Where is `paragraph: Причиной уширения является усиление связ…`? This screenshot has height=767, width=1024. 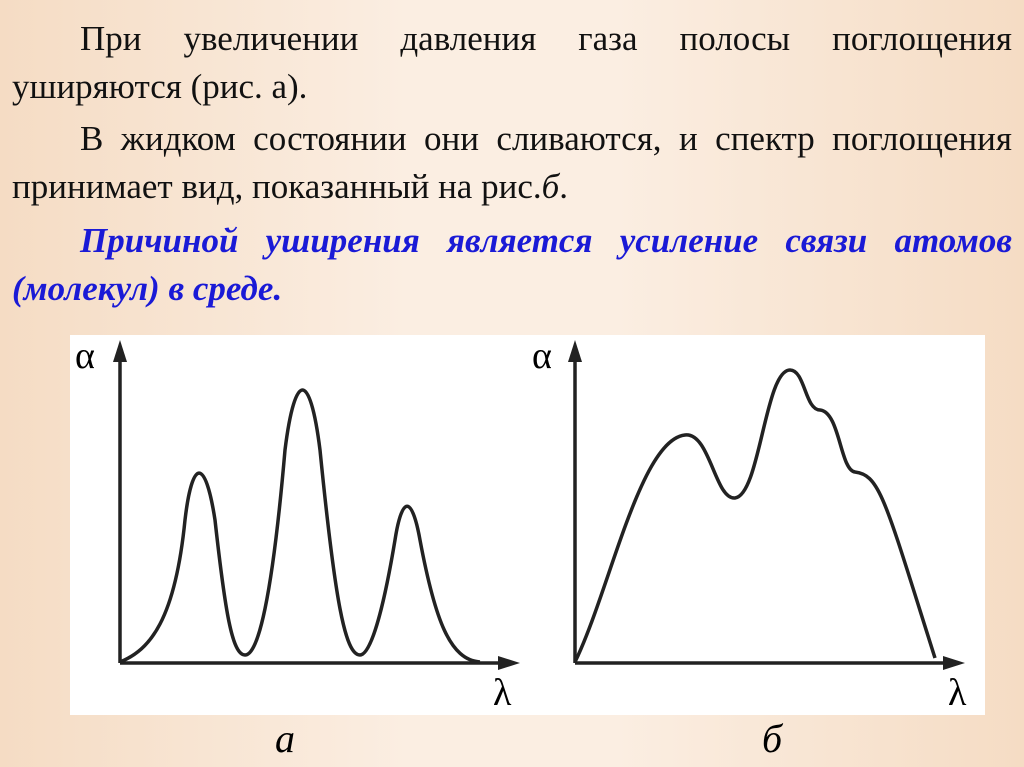
paragraph: Причиной уширения является усиление связ… is located at coordinates (512, 265).